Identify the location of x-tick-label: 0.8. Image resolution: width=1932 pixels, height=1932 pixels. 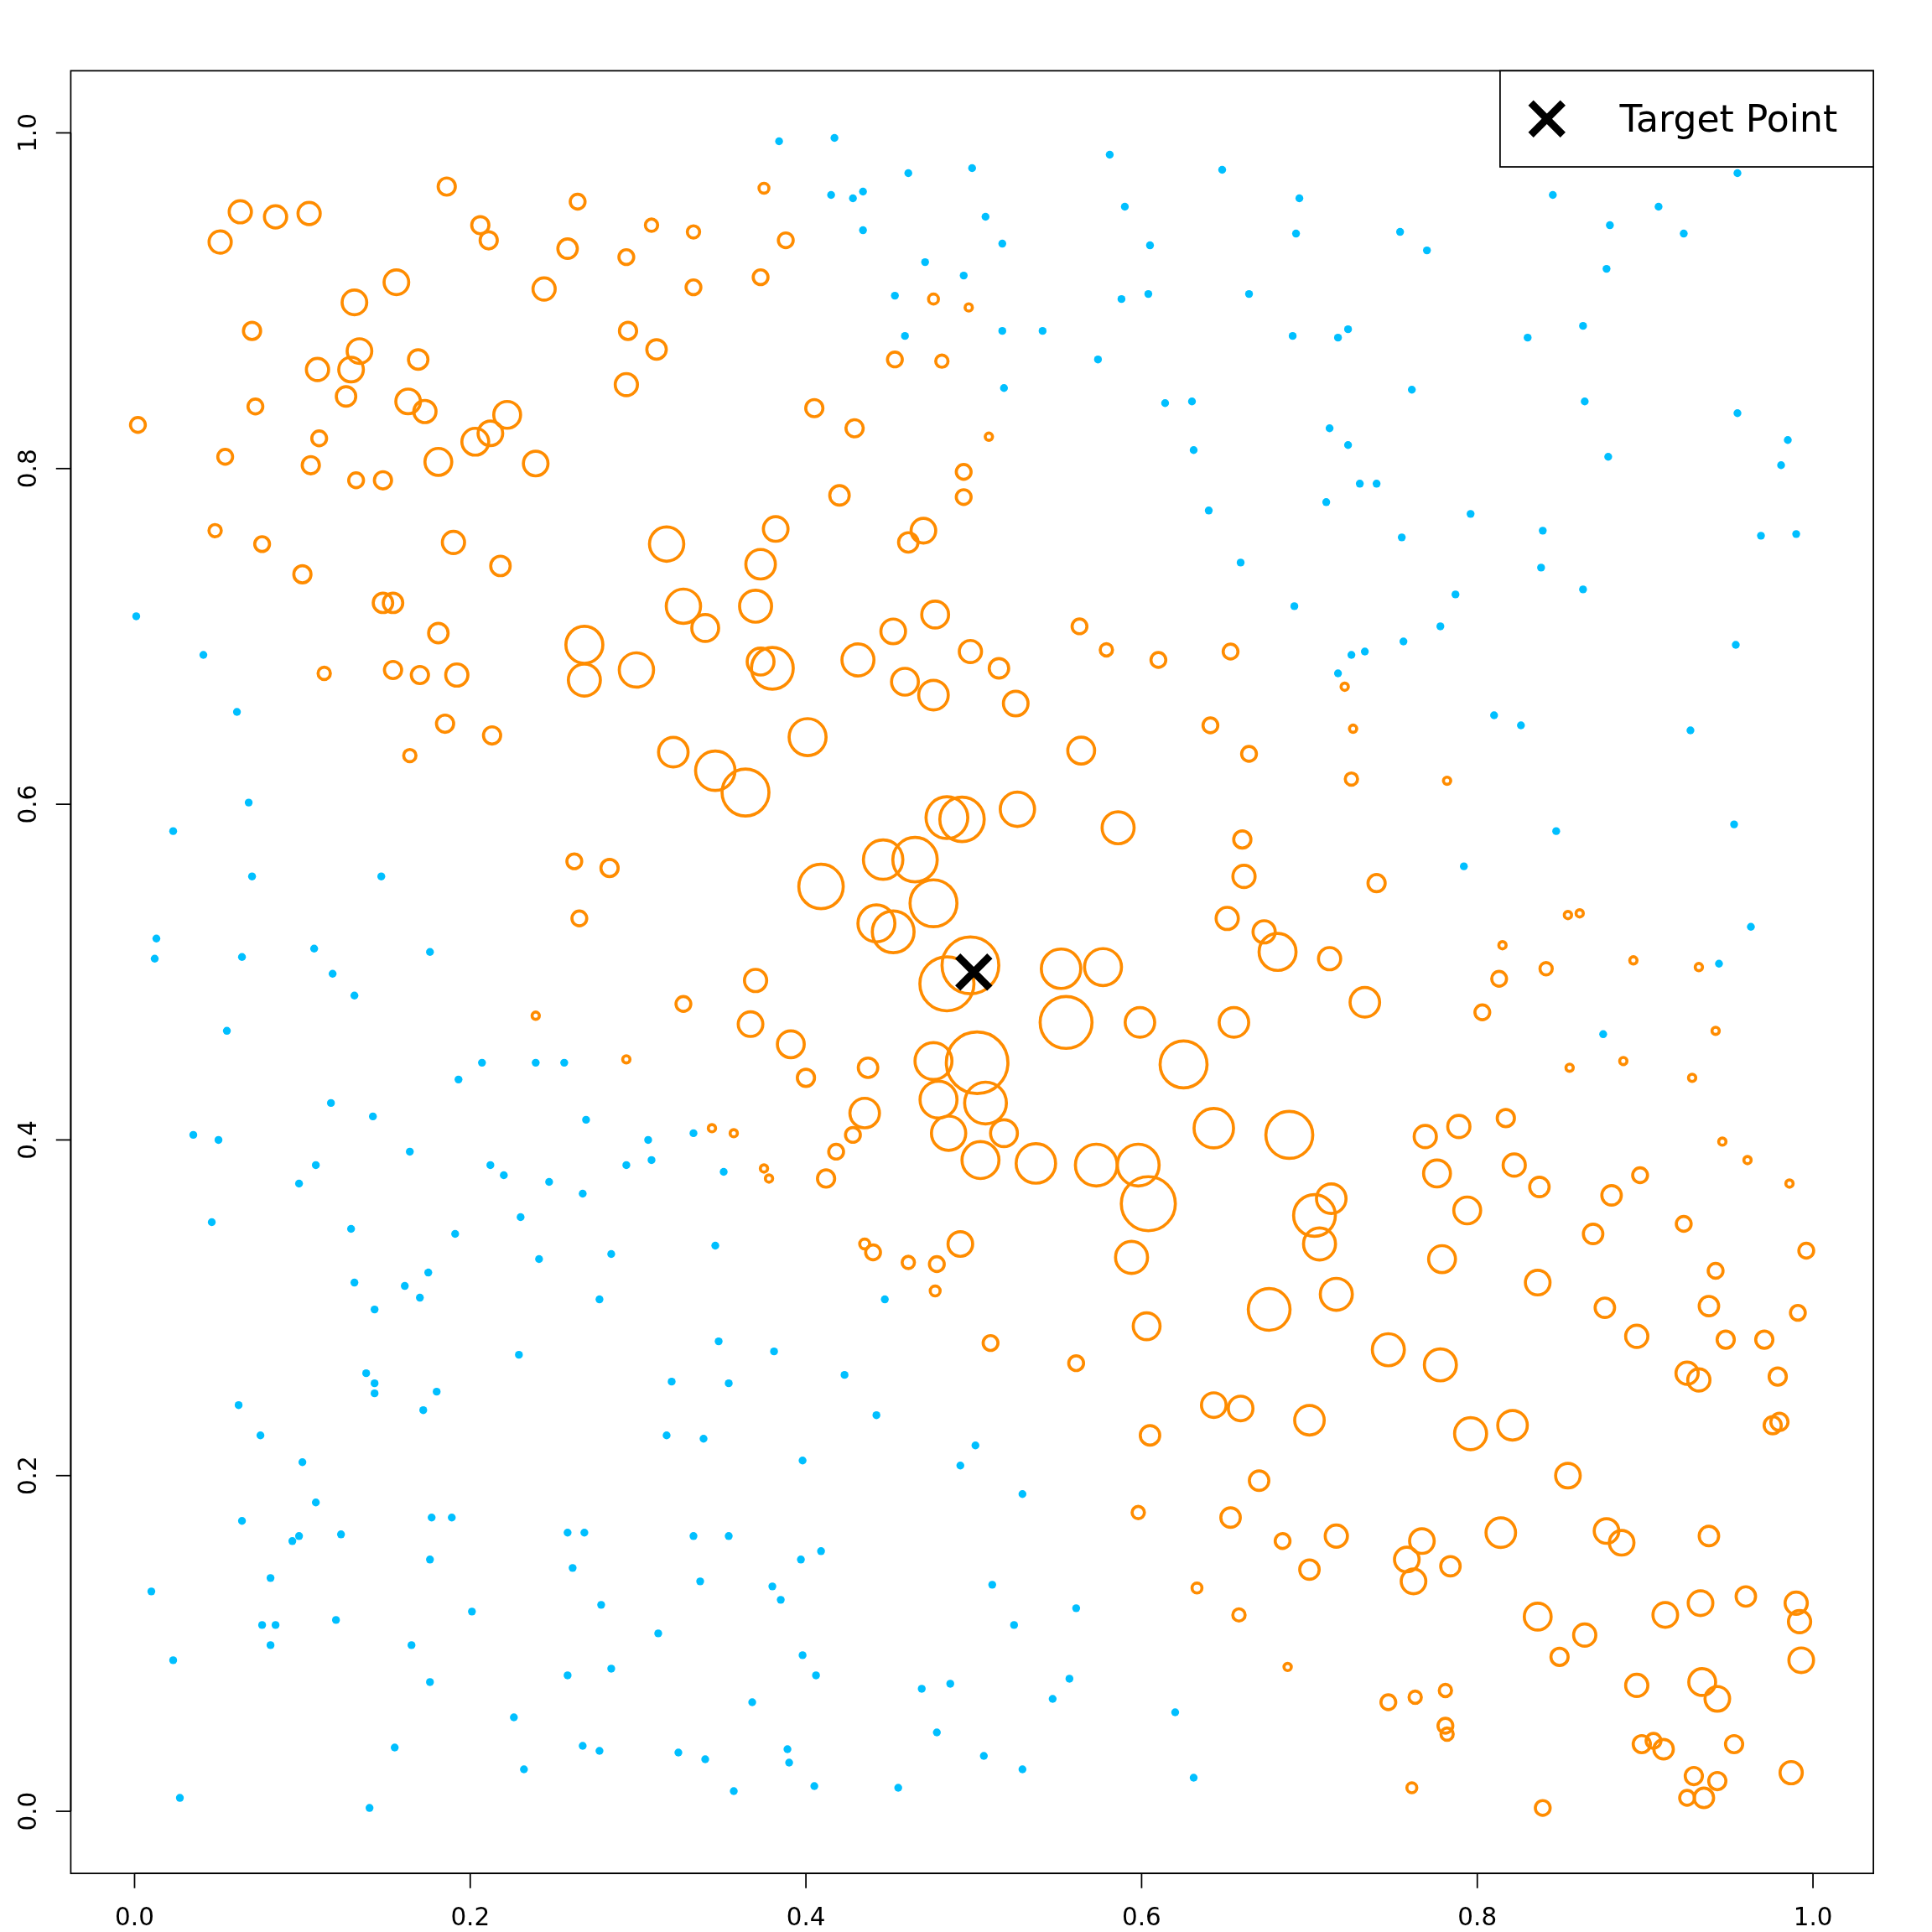
(1477, 1916).